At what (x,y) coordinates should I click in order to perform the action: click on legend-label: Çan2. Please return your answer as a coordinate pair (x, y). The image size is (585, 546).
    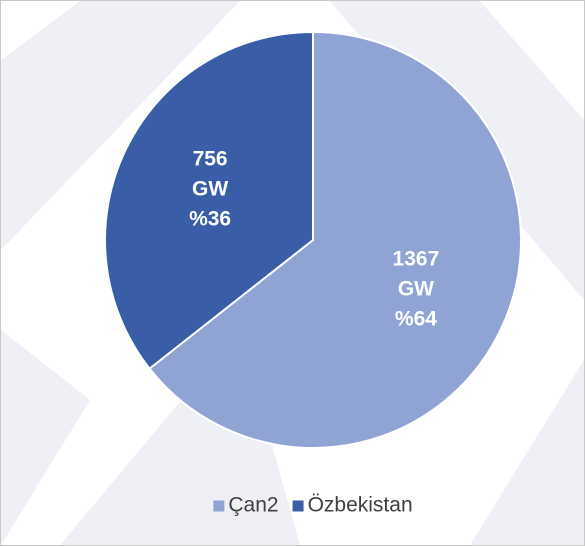
    Looking at the image, I should click on (253, 505).